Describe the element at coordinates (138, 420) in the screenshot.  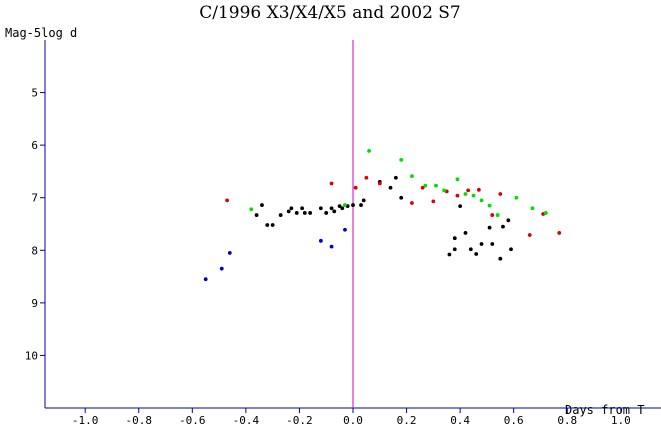
I see `x-tick-label: -0.8` at that location.